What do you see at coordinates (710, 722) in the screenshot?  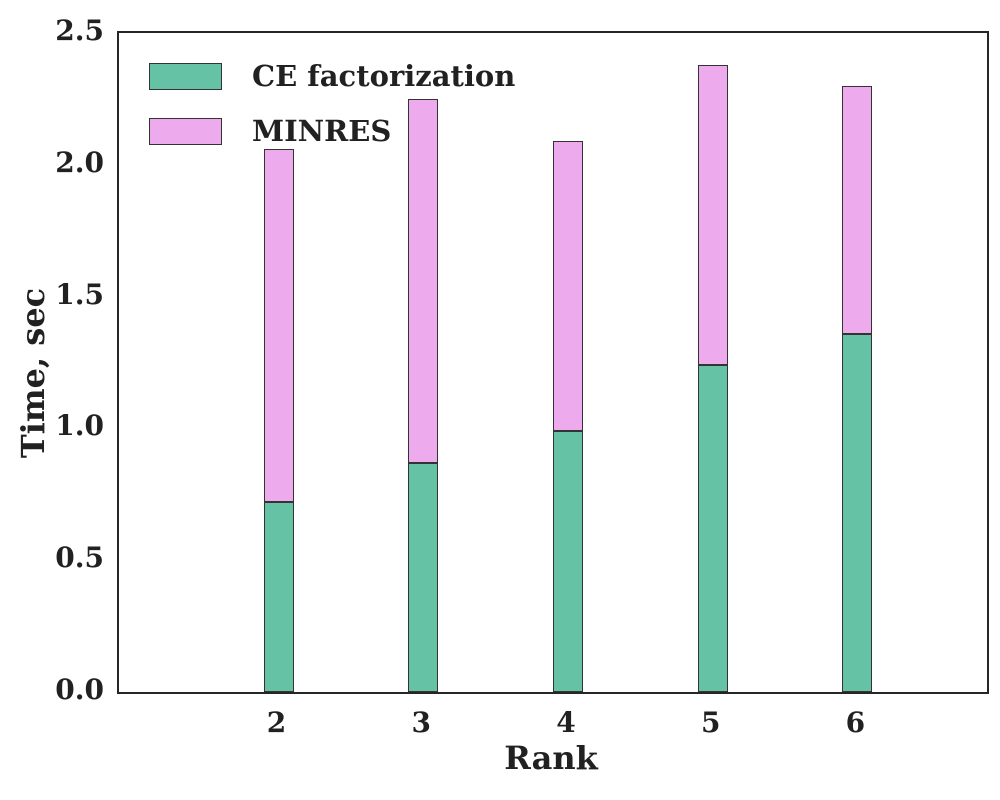 I see `x-tick-label: 5` at bounding box center [710, 722].